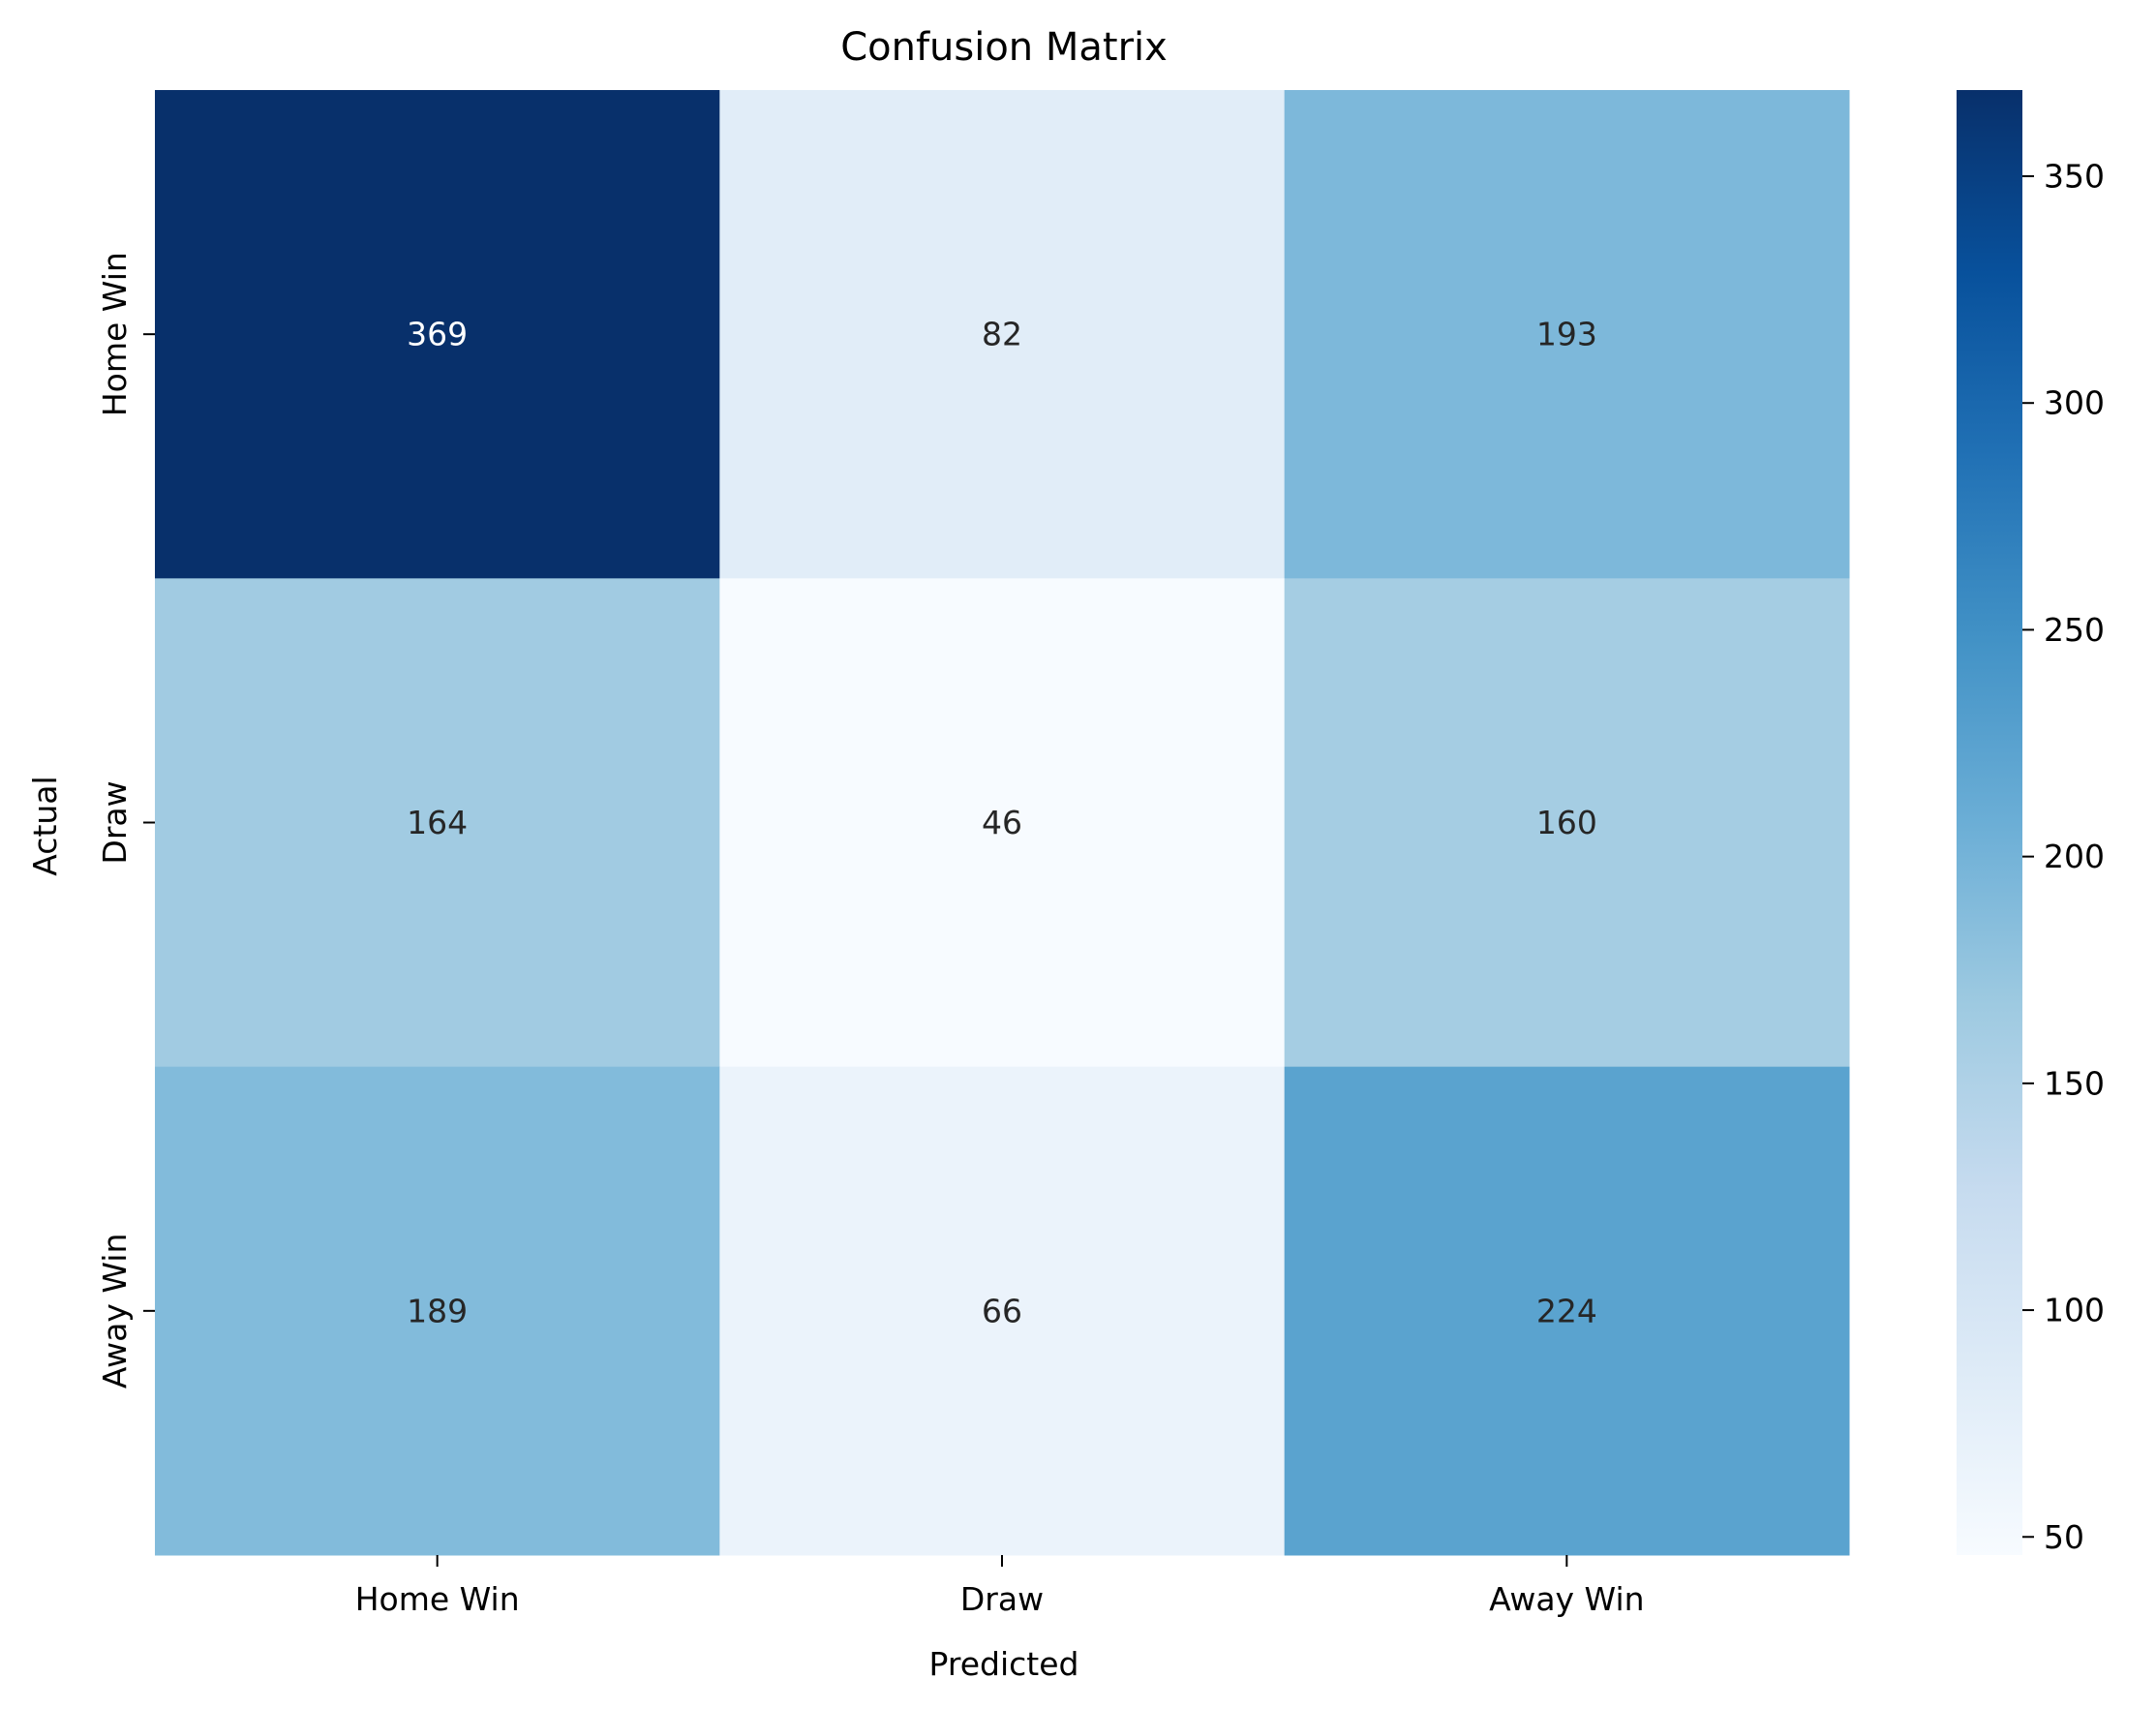 The width and height of the screenshot is (2156, 1709). Describe the element at coordinates (2075, 857) in the screenshot. I see `colorbar-tick-label: 200` at that location.